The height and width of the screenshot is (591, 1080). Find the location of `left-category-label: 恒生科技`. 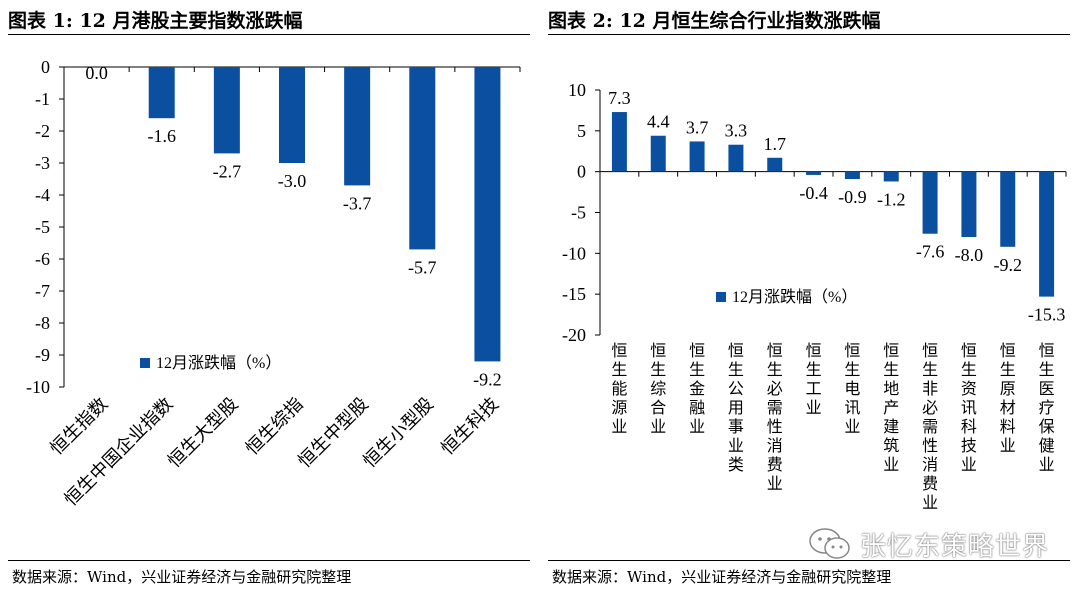

left-category-label: 恒生科技 is located at coordinates (469, 426).